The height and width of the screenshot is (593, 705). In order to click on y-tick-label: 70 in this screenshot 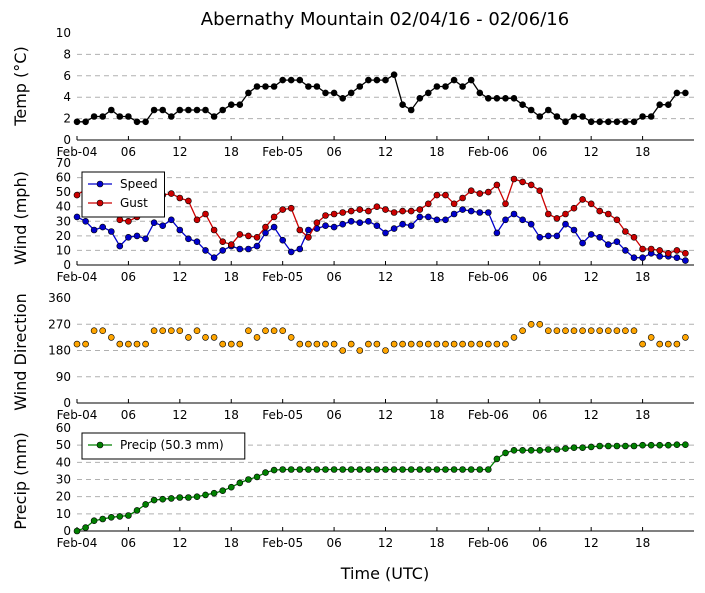, I will do `click(63, 163)`.